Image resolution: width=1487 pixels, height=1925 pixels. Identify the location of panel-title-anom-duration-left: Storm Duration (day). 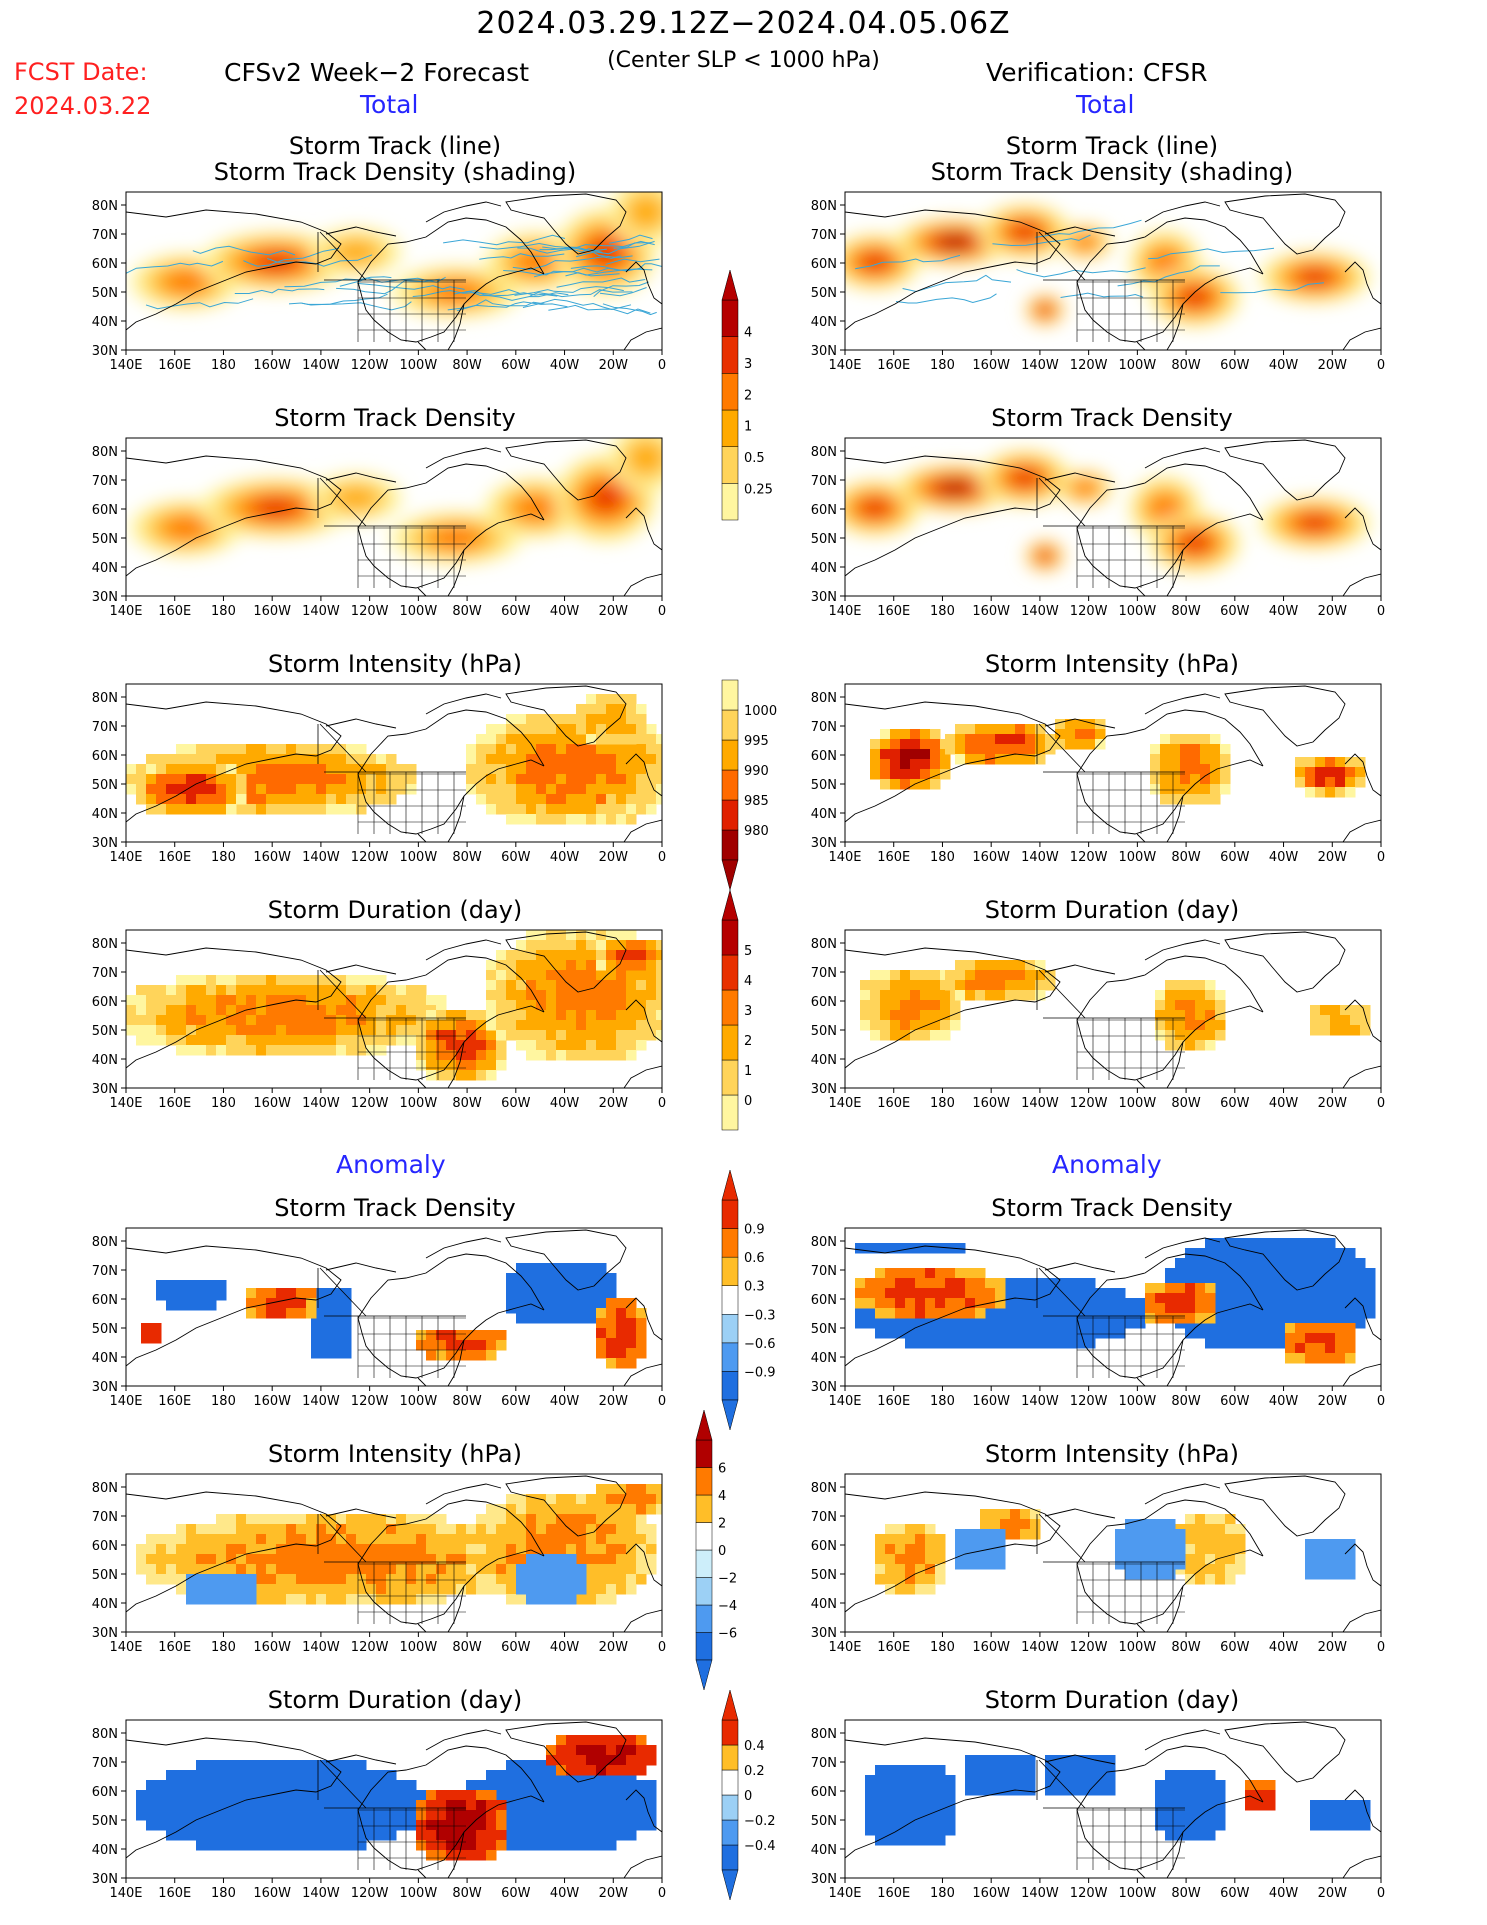
(395, 1700).